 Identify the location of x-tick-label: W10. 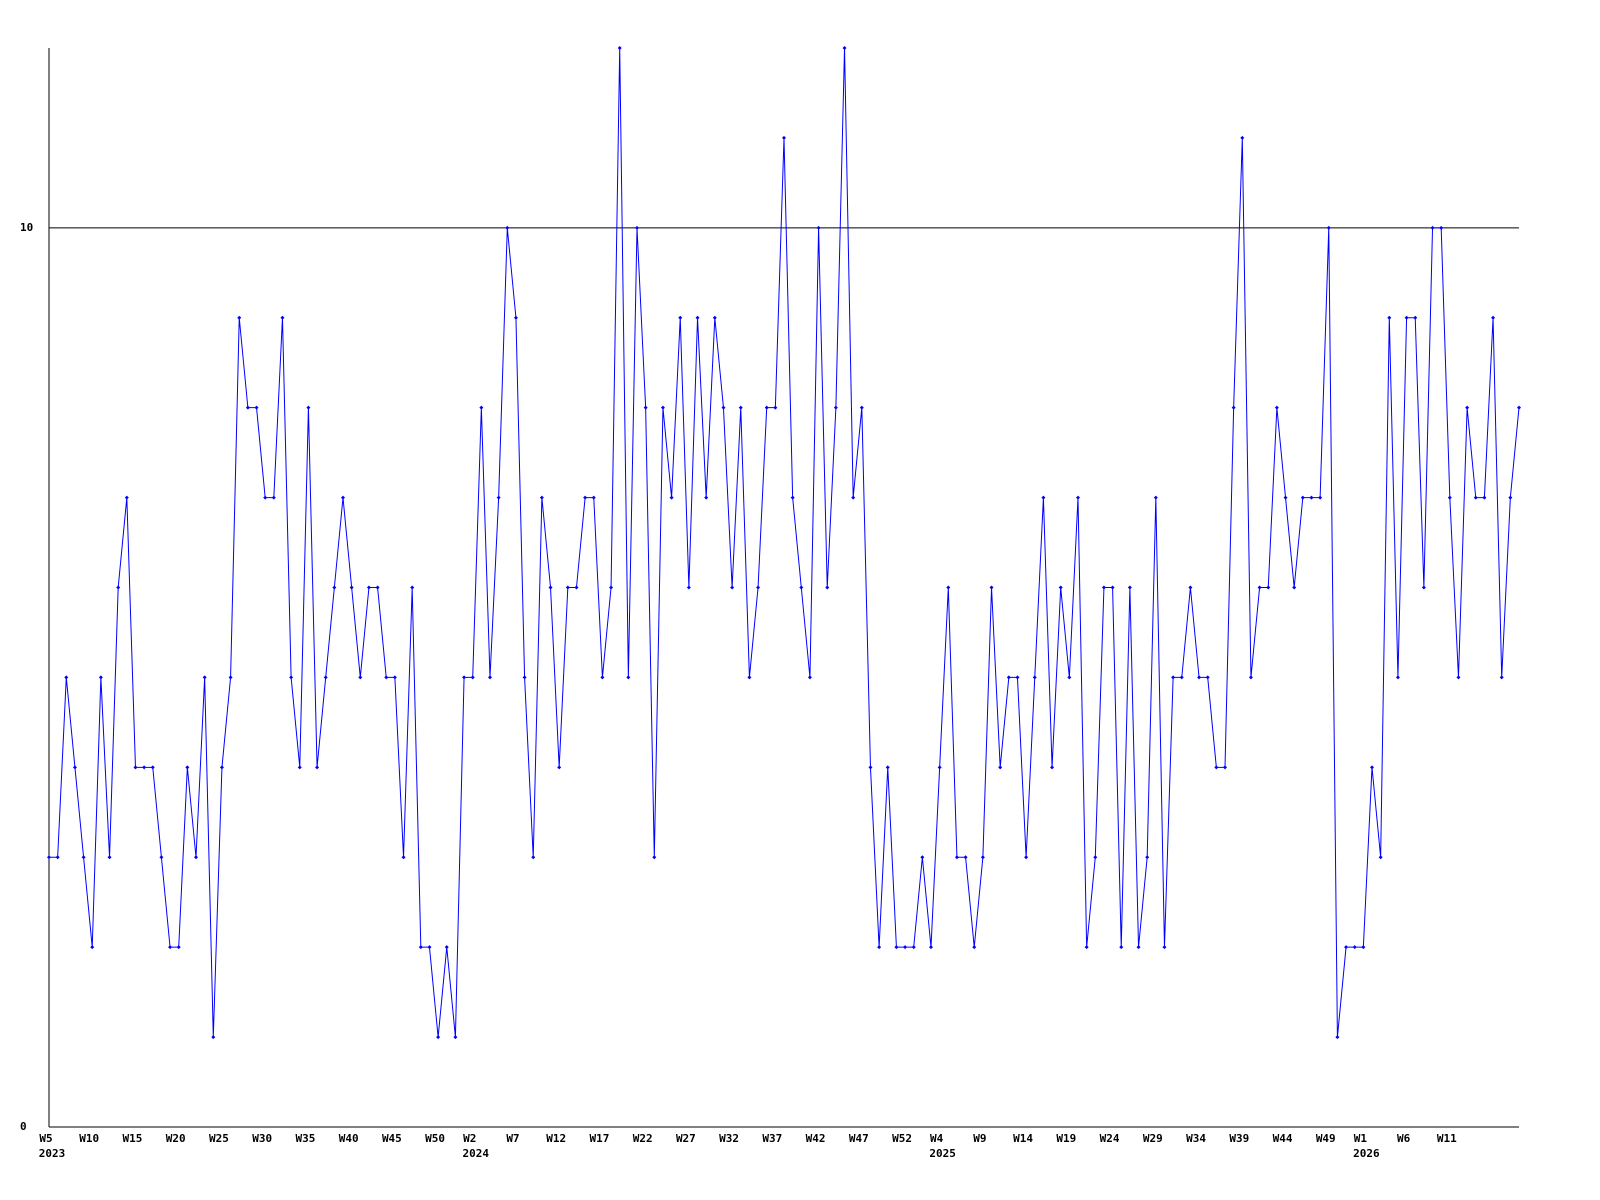
(89, 1138).